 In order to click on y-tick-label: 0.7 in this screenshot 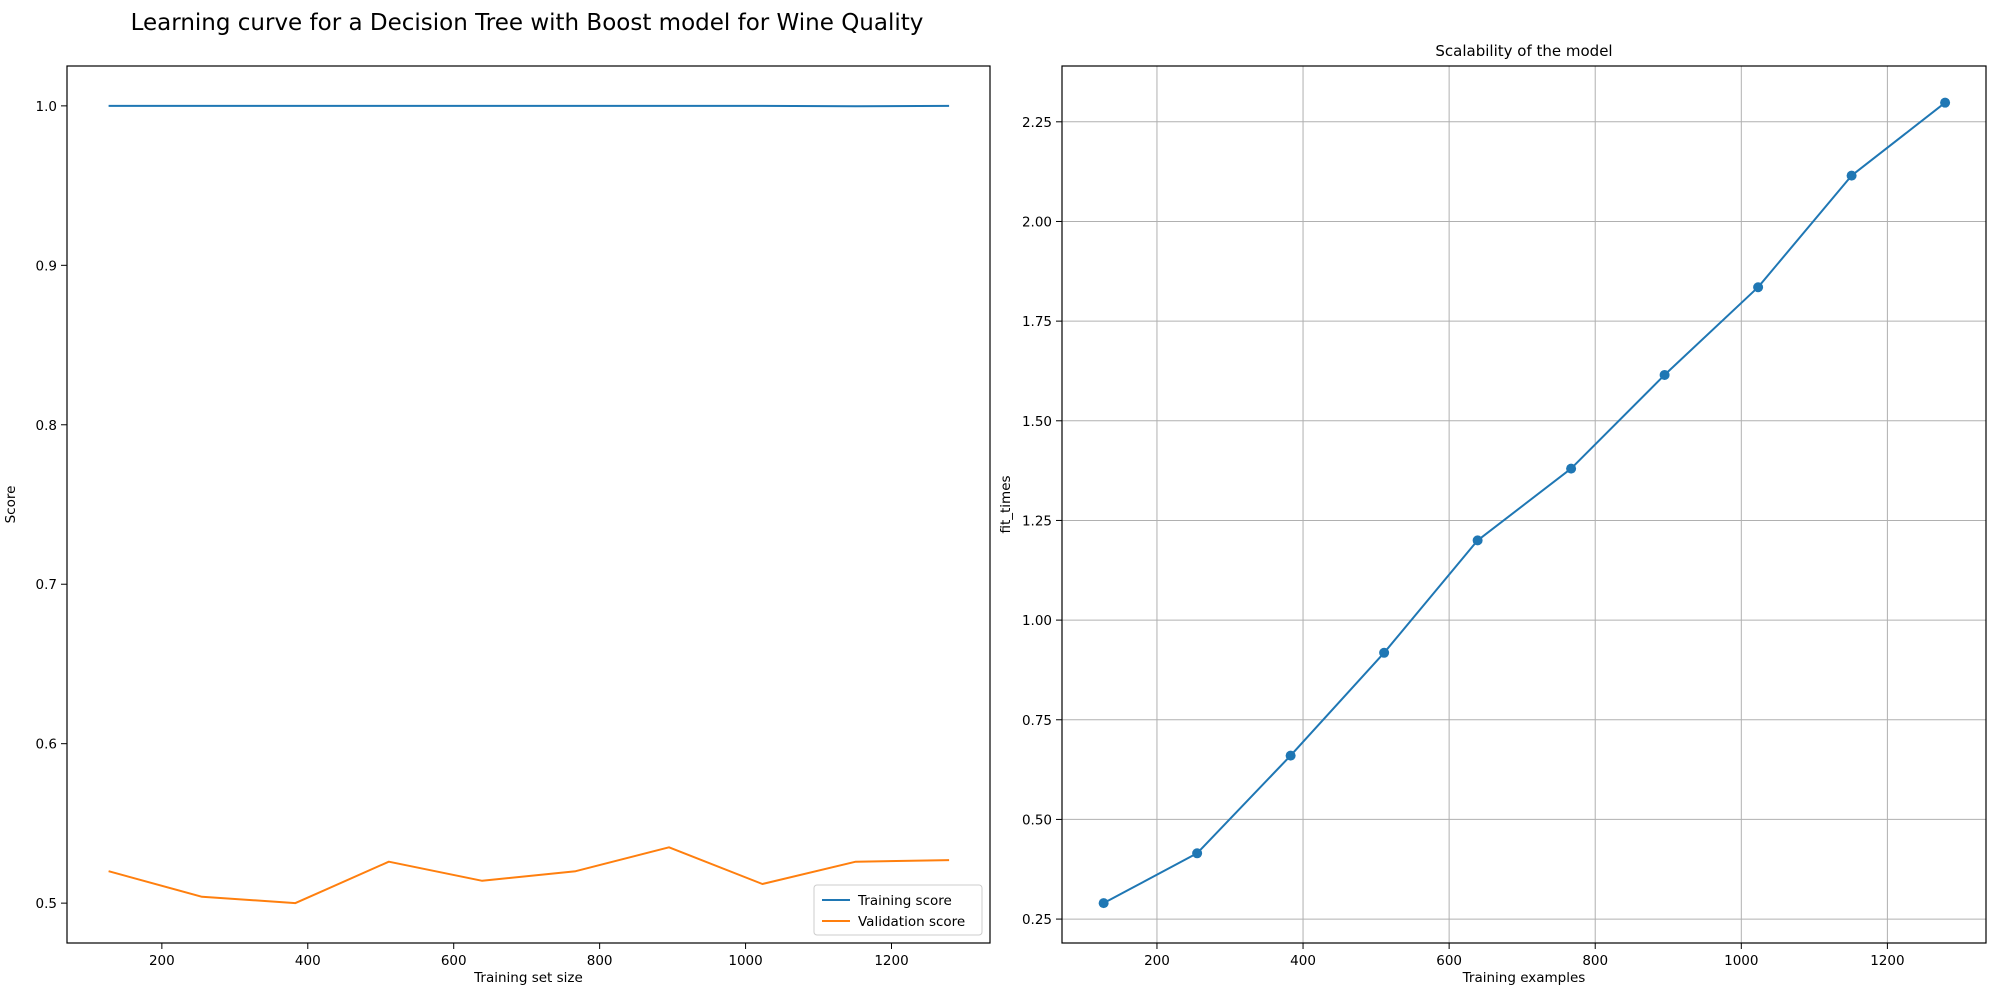, I will do `click(46, 585)`.